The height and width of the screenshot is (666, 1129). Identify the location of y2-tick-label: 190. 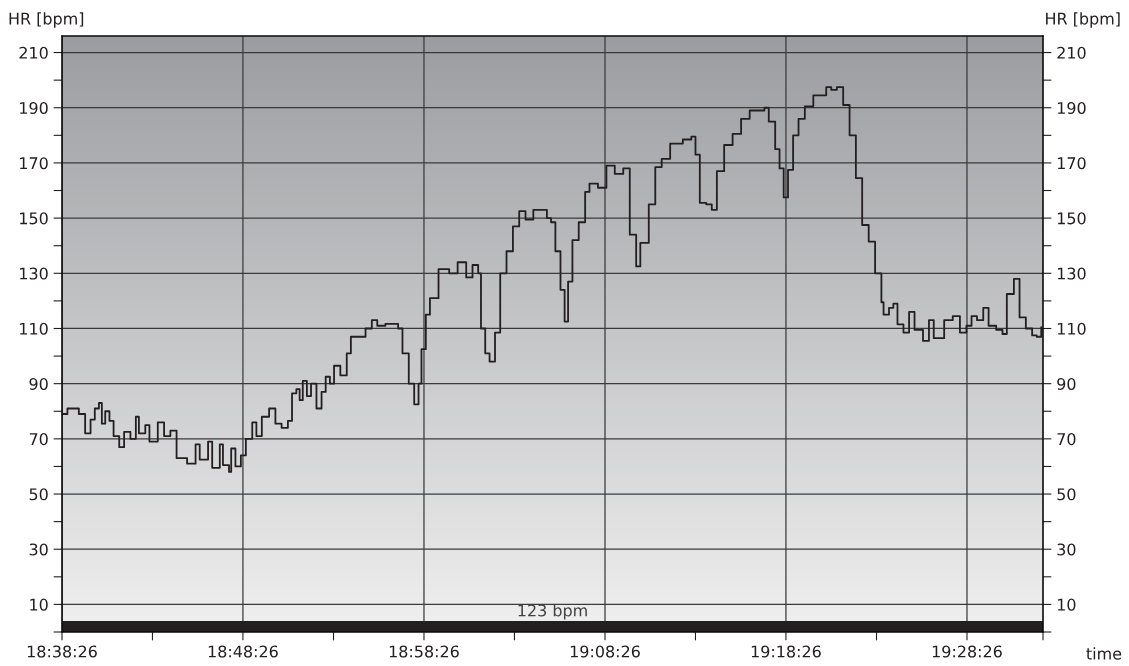
(1071, 108).